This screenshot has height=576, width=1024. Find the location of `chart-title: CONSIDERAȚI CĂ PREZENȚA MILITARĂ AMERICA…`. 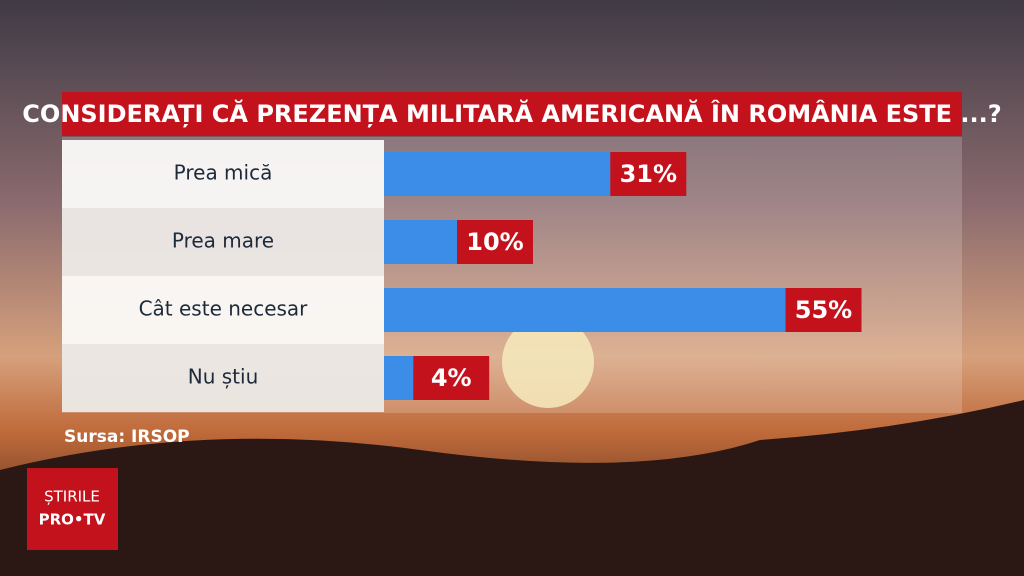

chart-title: CONSIDERAȚI CĂ PREZENȚA MILITARĂ AMERICA… is located at coordinates (511, 113).